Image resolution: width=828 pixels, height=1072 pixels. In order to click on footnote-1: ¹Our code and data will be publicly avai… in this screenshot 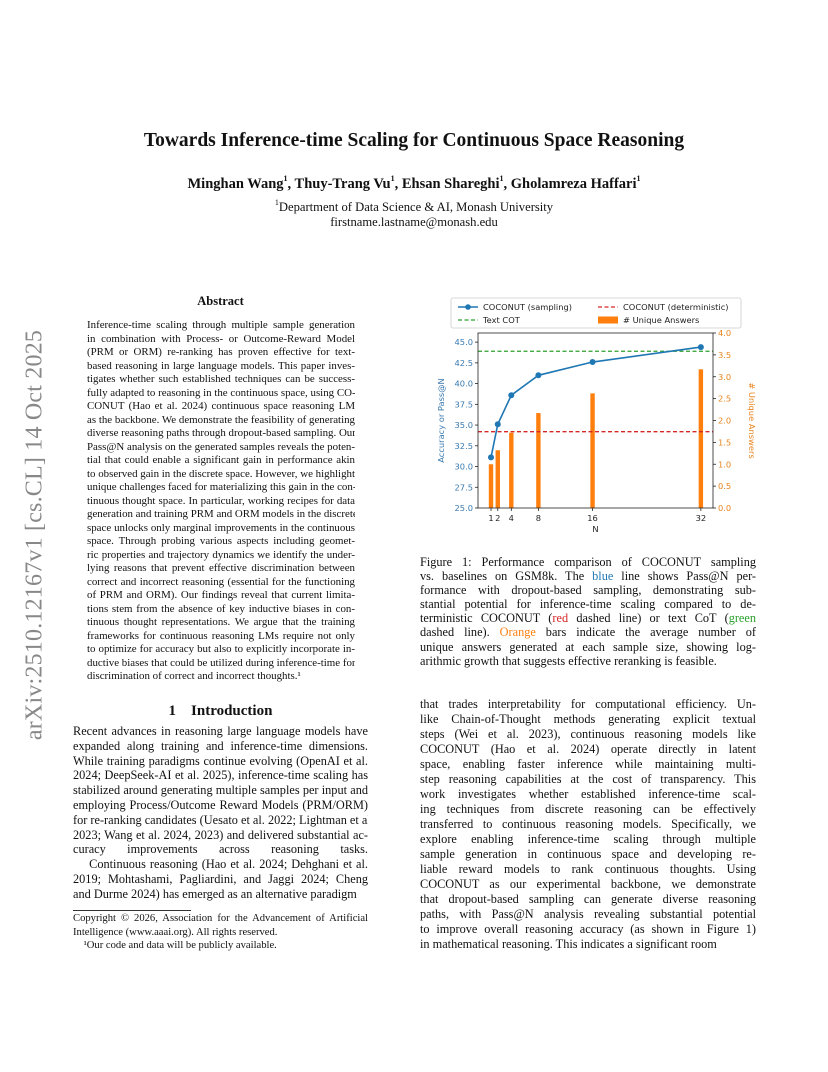, I will do `click(175, 946)`.